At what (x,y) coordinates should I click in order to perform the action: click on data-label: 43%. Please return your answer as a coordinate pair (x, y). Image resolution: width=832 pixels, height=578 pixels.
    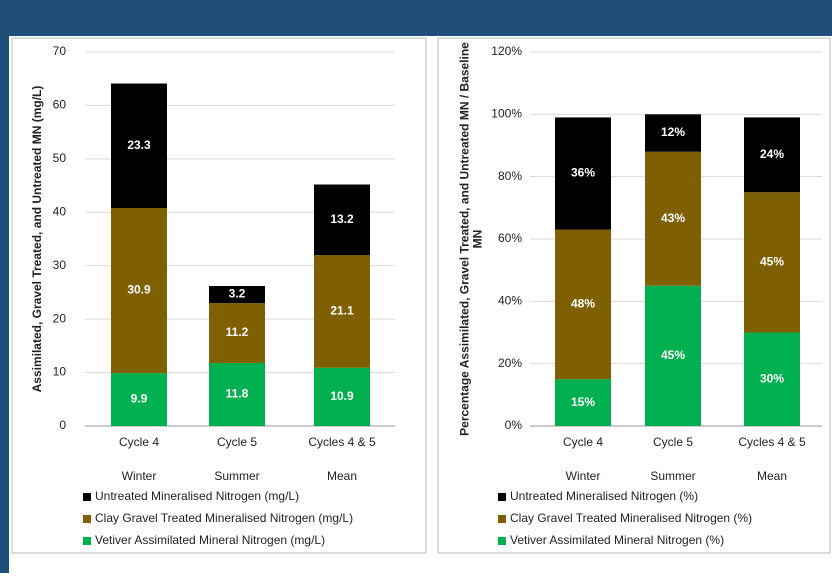
    Looking at the image, I should click on (673, 218).